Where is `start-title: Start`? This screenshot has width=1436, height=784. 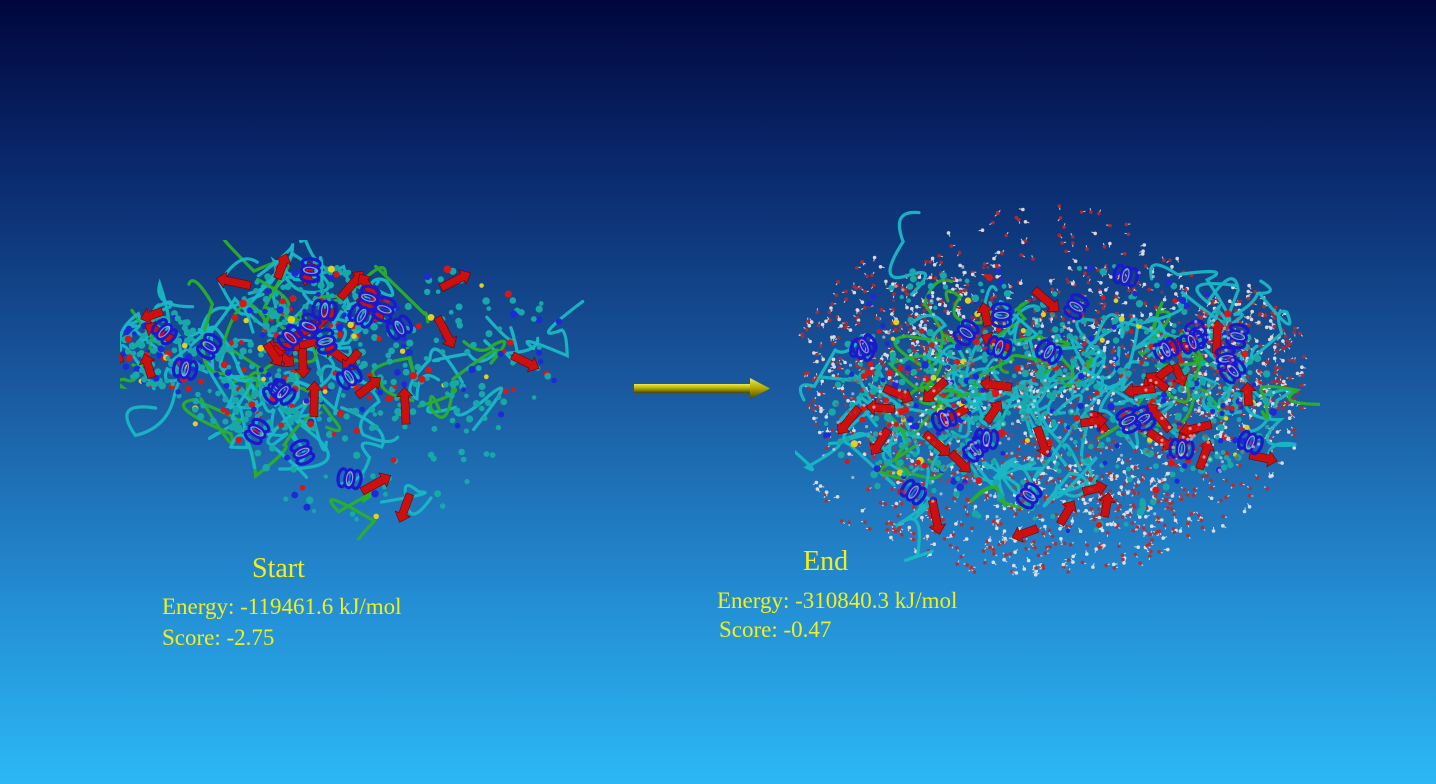
start-title: Start is located at coordinates (278, 568).